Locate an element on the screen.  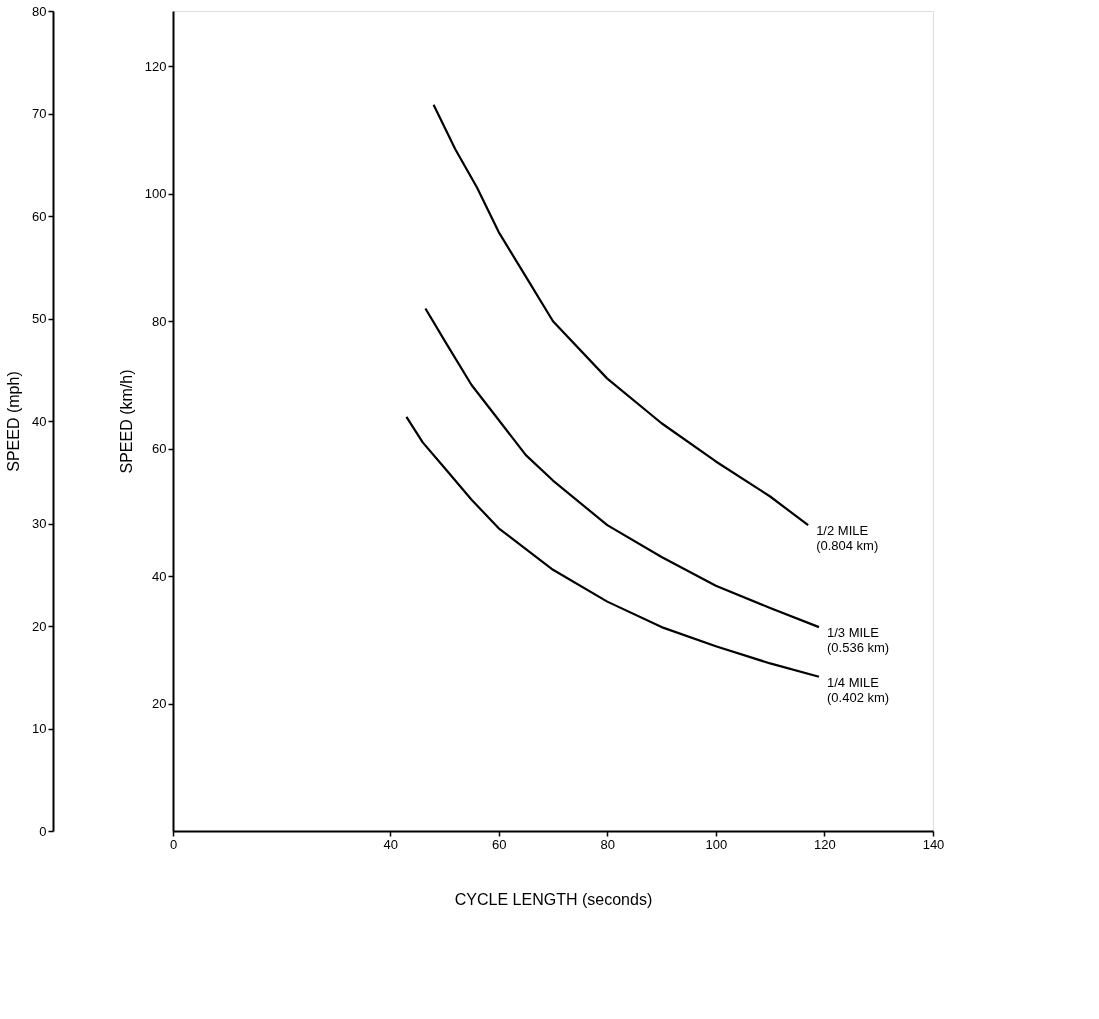
x-tick-label: 120 is located at coordinates (825, 844).